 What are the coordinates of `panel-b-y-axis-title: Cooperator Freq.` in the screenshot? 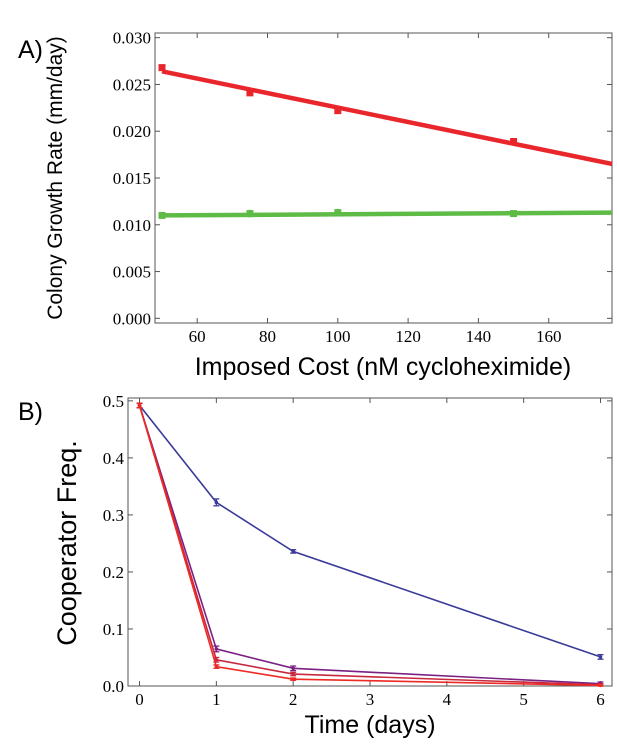 It's located at (67, 543).